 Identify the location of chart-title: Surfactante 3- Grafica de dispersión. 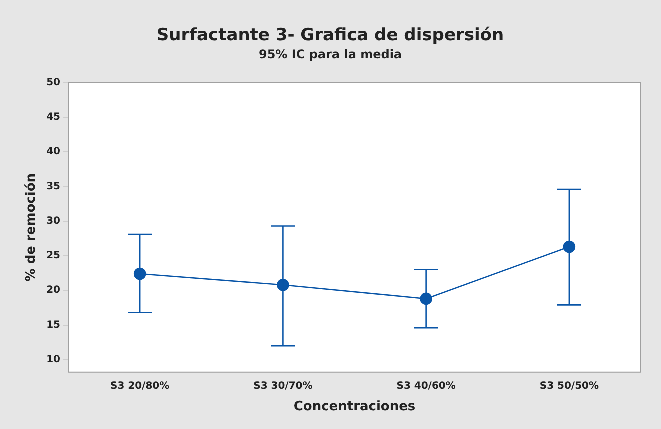
(330, 36).